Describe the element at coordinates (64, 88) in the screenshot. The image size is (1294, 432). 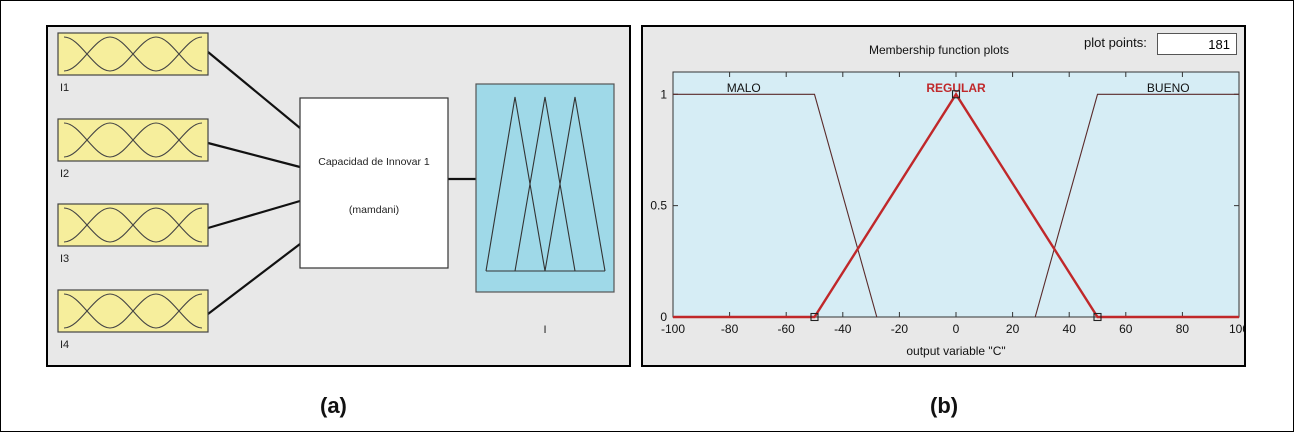
I see `input-label-1: I1` at that location.